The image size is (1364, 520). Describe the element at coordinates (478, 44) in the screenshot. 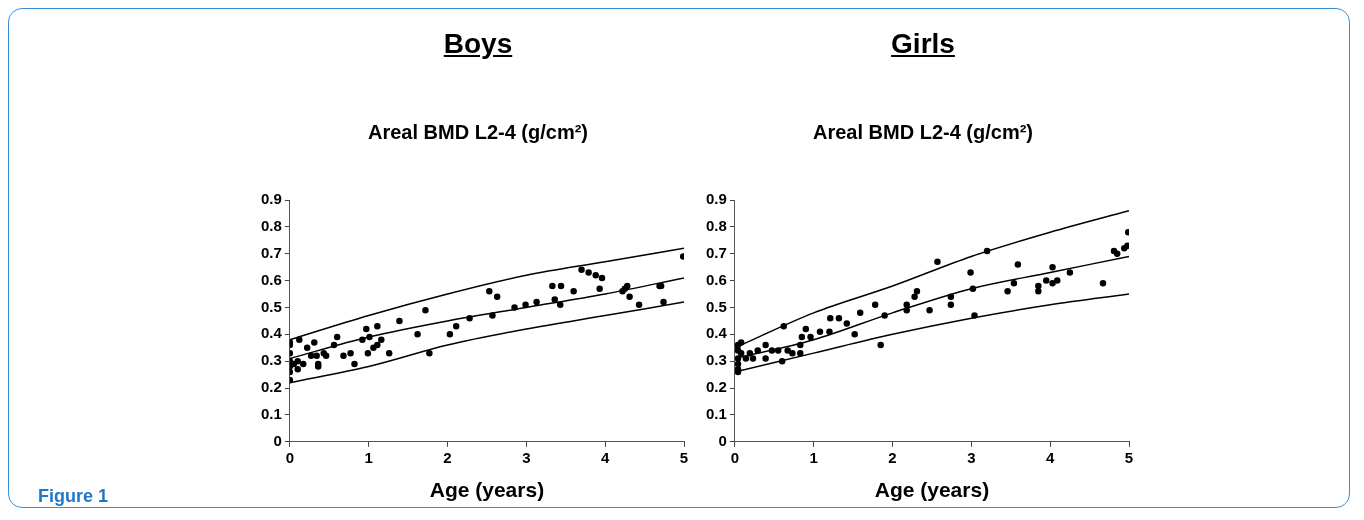

I see `chart-title: Boys` at that location.